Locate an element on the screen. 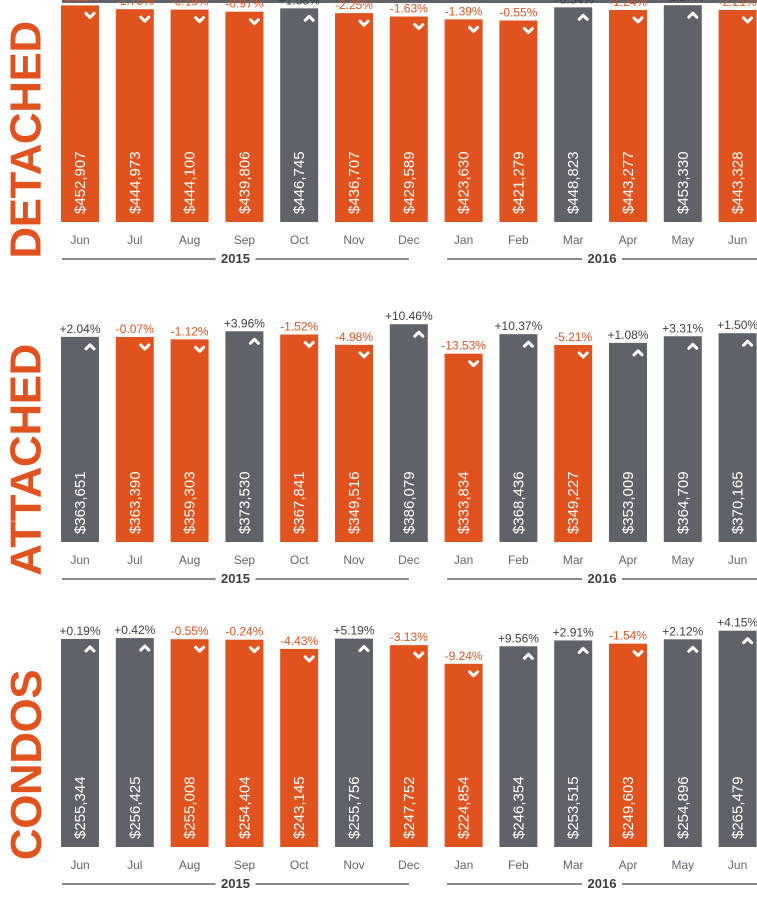  pct-change-label: +5.19% is located at coordinates (353, 631).